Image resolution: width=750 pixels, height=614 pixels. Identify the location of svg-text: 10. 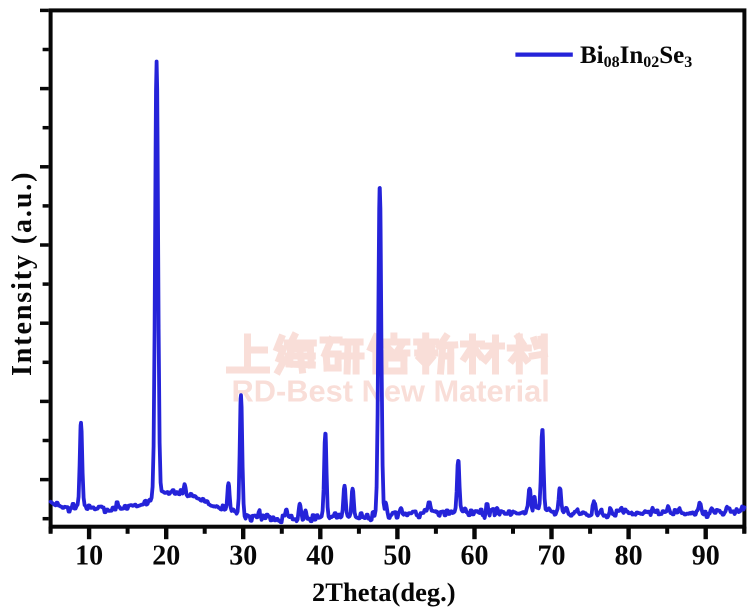
(89, 556).